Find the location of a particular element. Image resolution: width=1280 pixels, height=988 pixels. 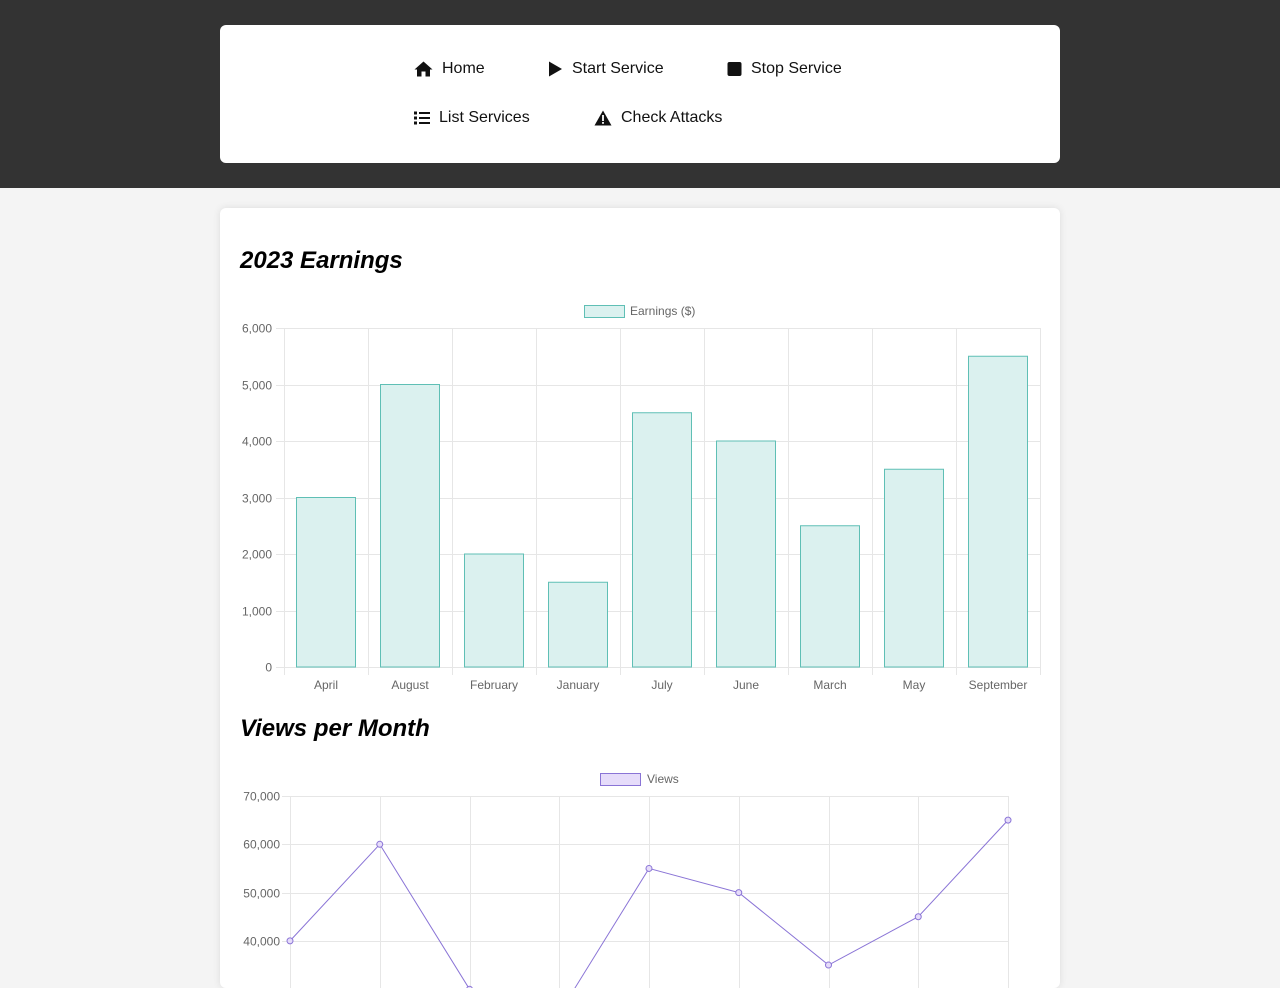

stop-icon is located at coordinates (734, 69).